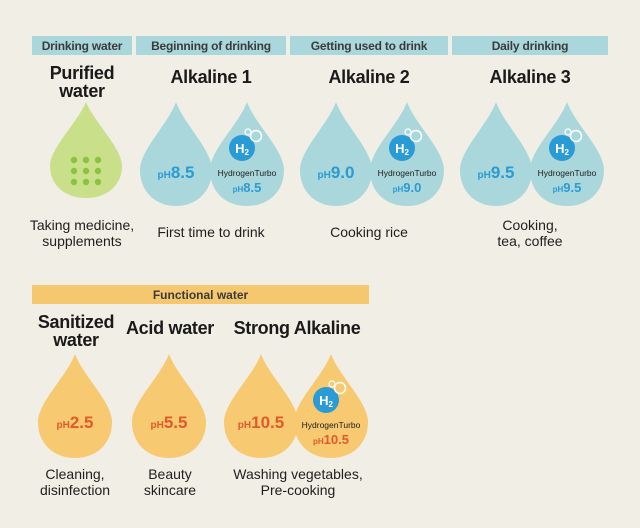 Image resolution: width=640 pixels, height=528 pixels. What do you see at coordinates (82, 91) in the screenshot?
I see `title-purified-line2: water` at bounding box center [82, 91].